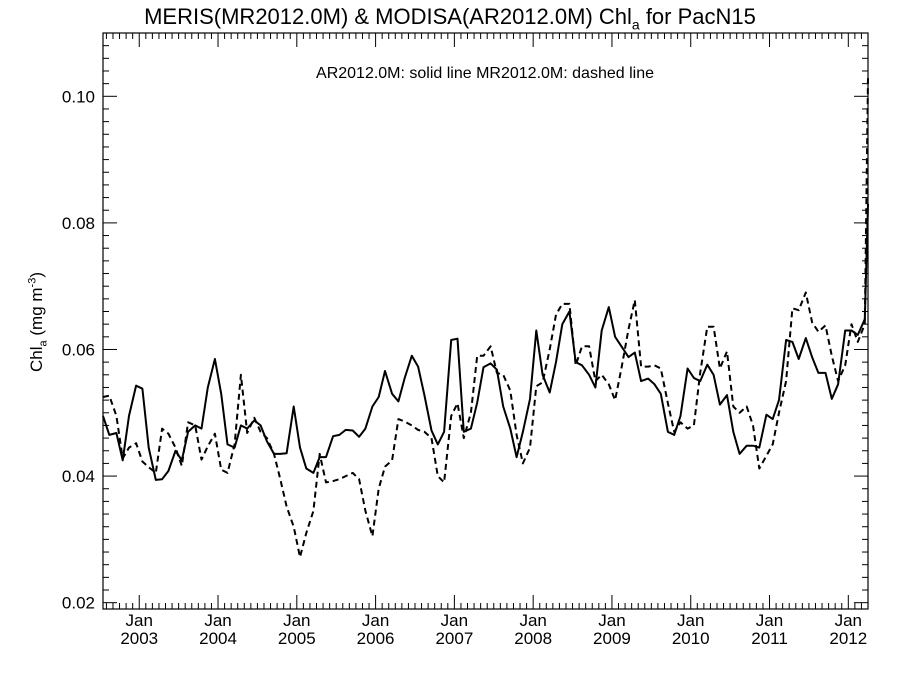 The height and width of the screenshot is (675, 900). I want to click on title-subscript: a, so click(635, 24).